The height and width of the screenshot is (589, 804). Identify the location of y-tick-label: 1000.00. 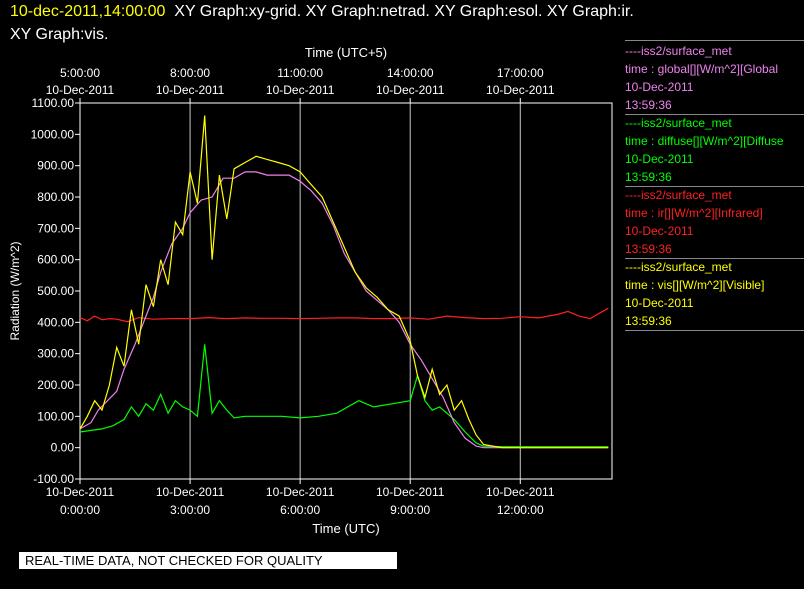
(53, 134).